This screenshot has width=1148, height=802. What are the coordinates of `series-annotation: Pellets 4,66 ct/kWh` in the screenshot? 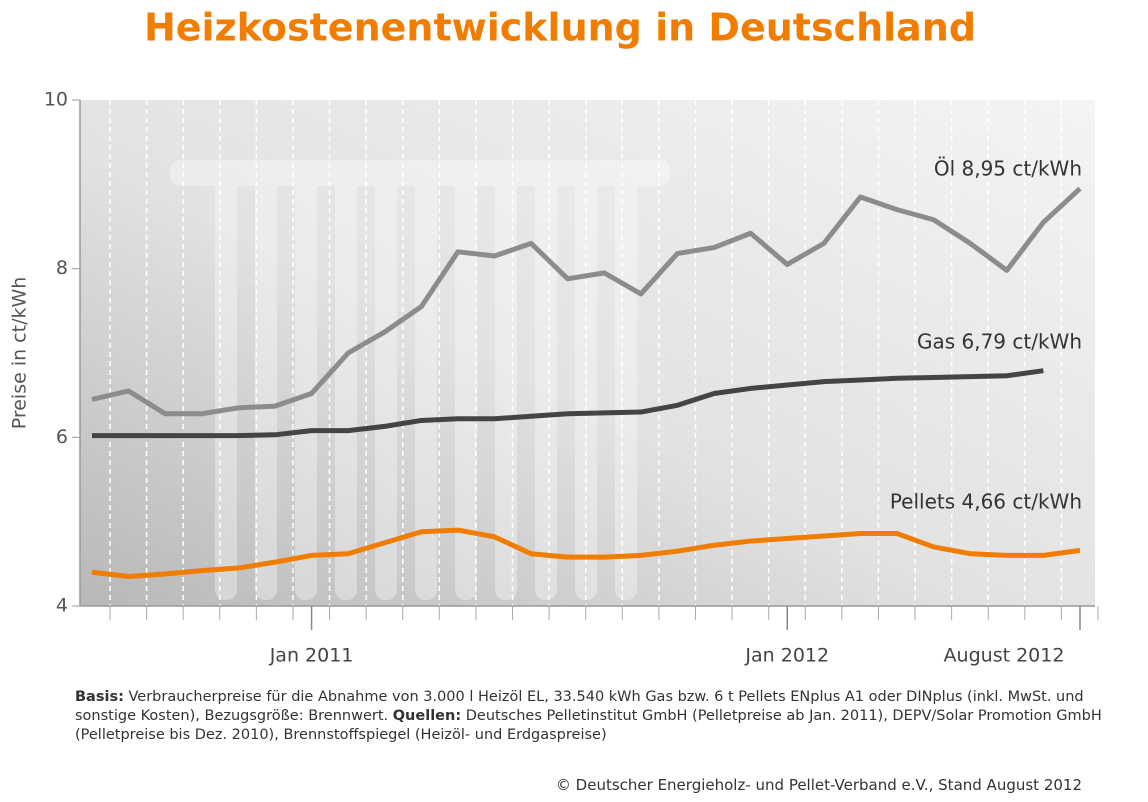 It's located at (986, 502).